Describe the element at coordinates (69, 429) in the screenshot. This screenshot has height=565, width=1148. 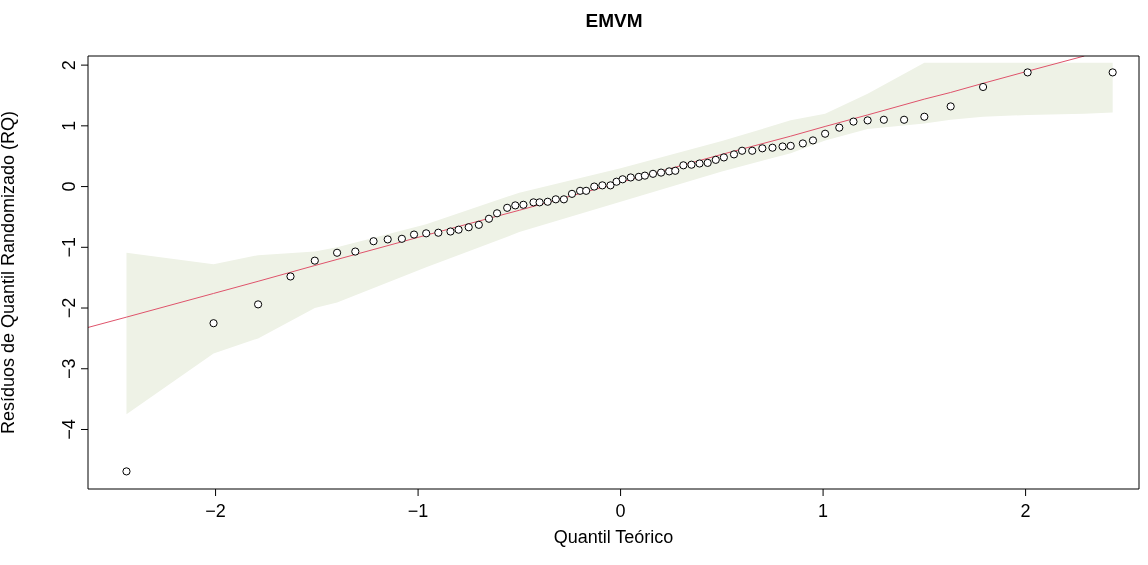
I see `y-tick-label: −4` at that location.